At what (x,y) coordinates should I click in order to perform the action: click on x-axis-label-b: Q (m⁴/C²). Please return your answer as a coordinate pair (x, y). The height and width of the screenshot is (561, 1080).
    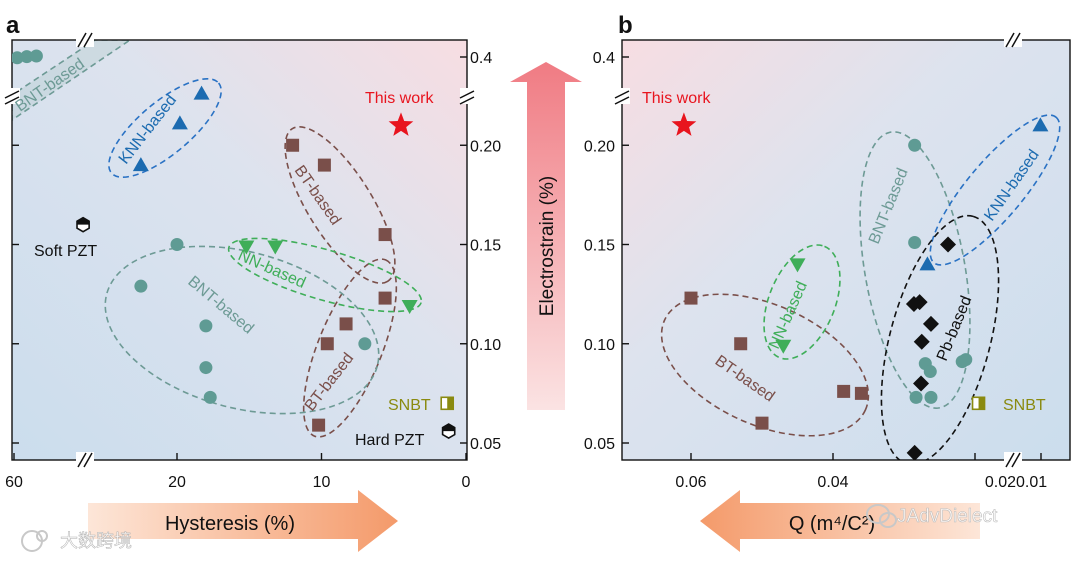
    Looking at the image, I should click on (832, 524).